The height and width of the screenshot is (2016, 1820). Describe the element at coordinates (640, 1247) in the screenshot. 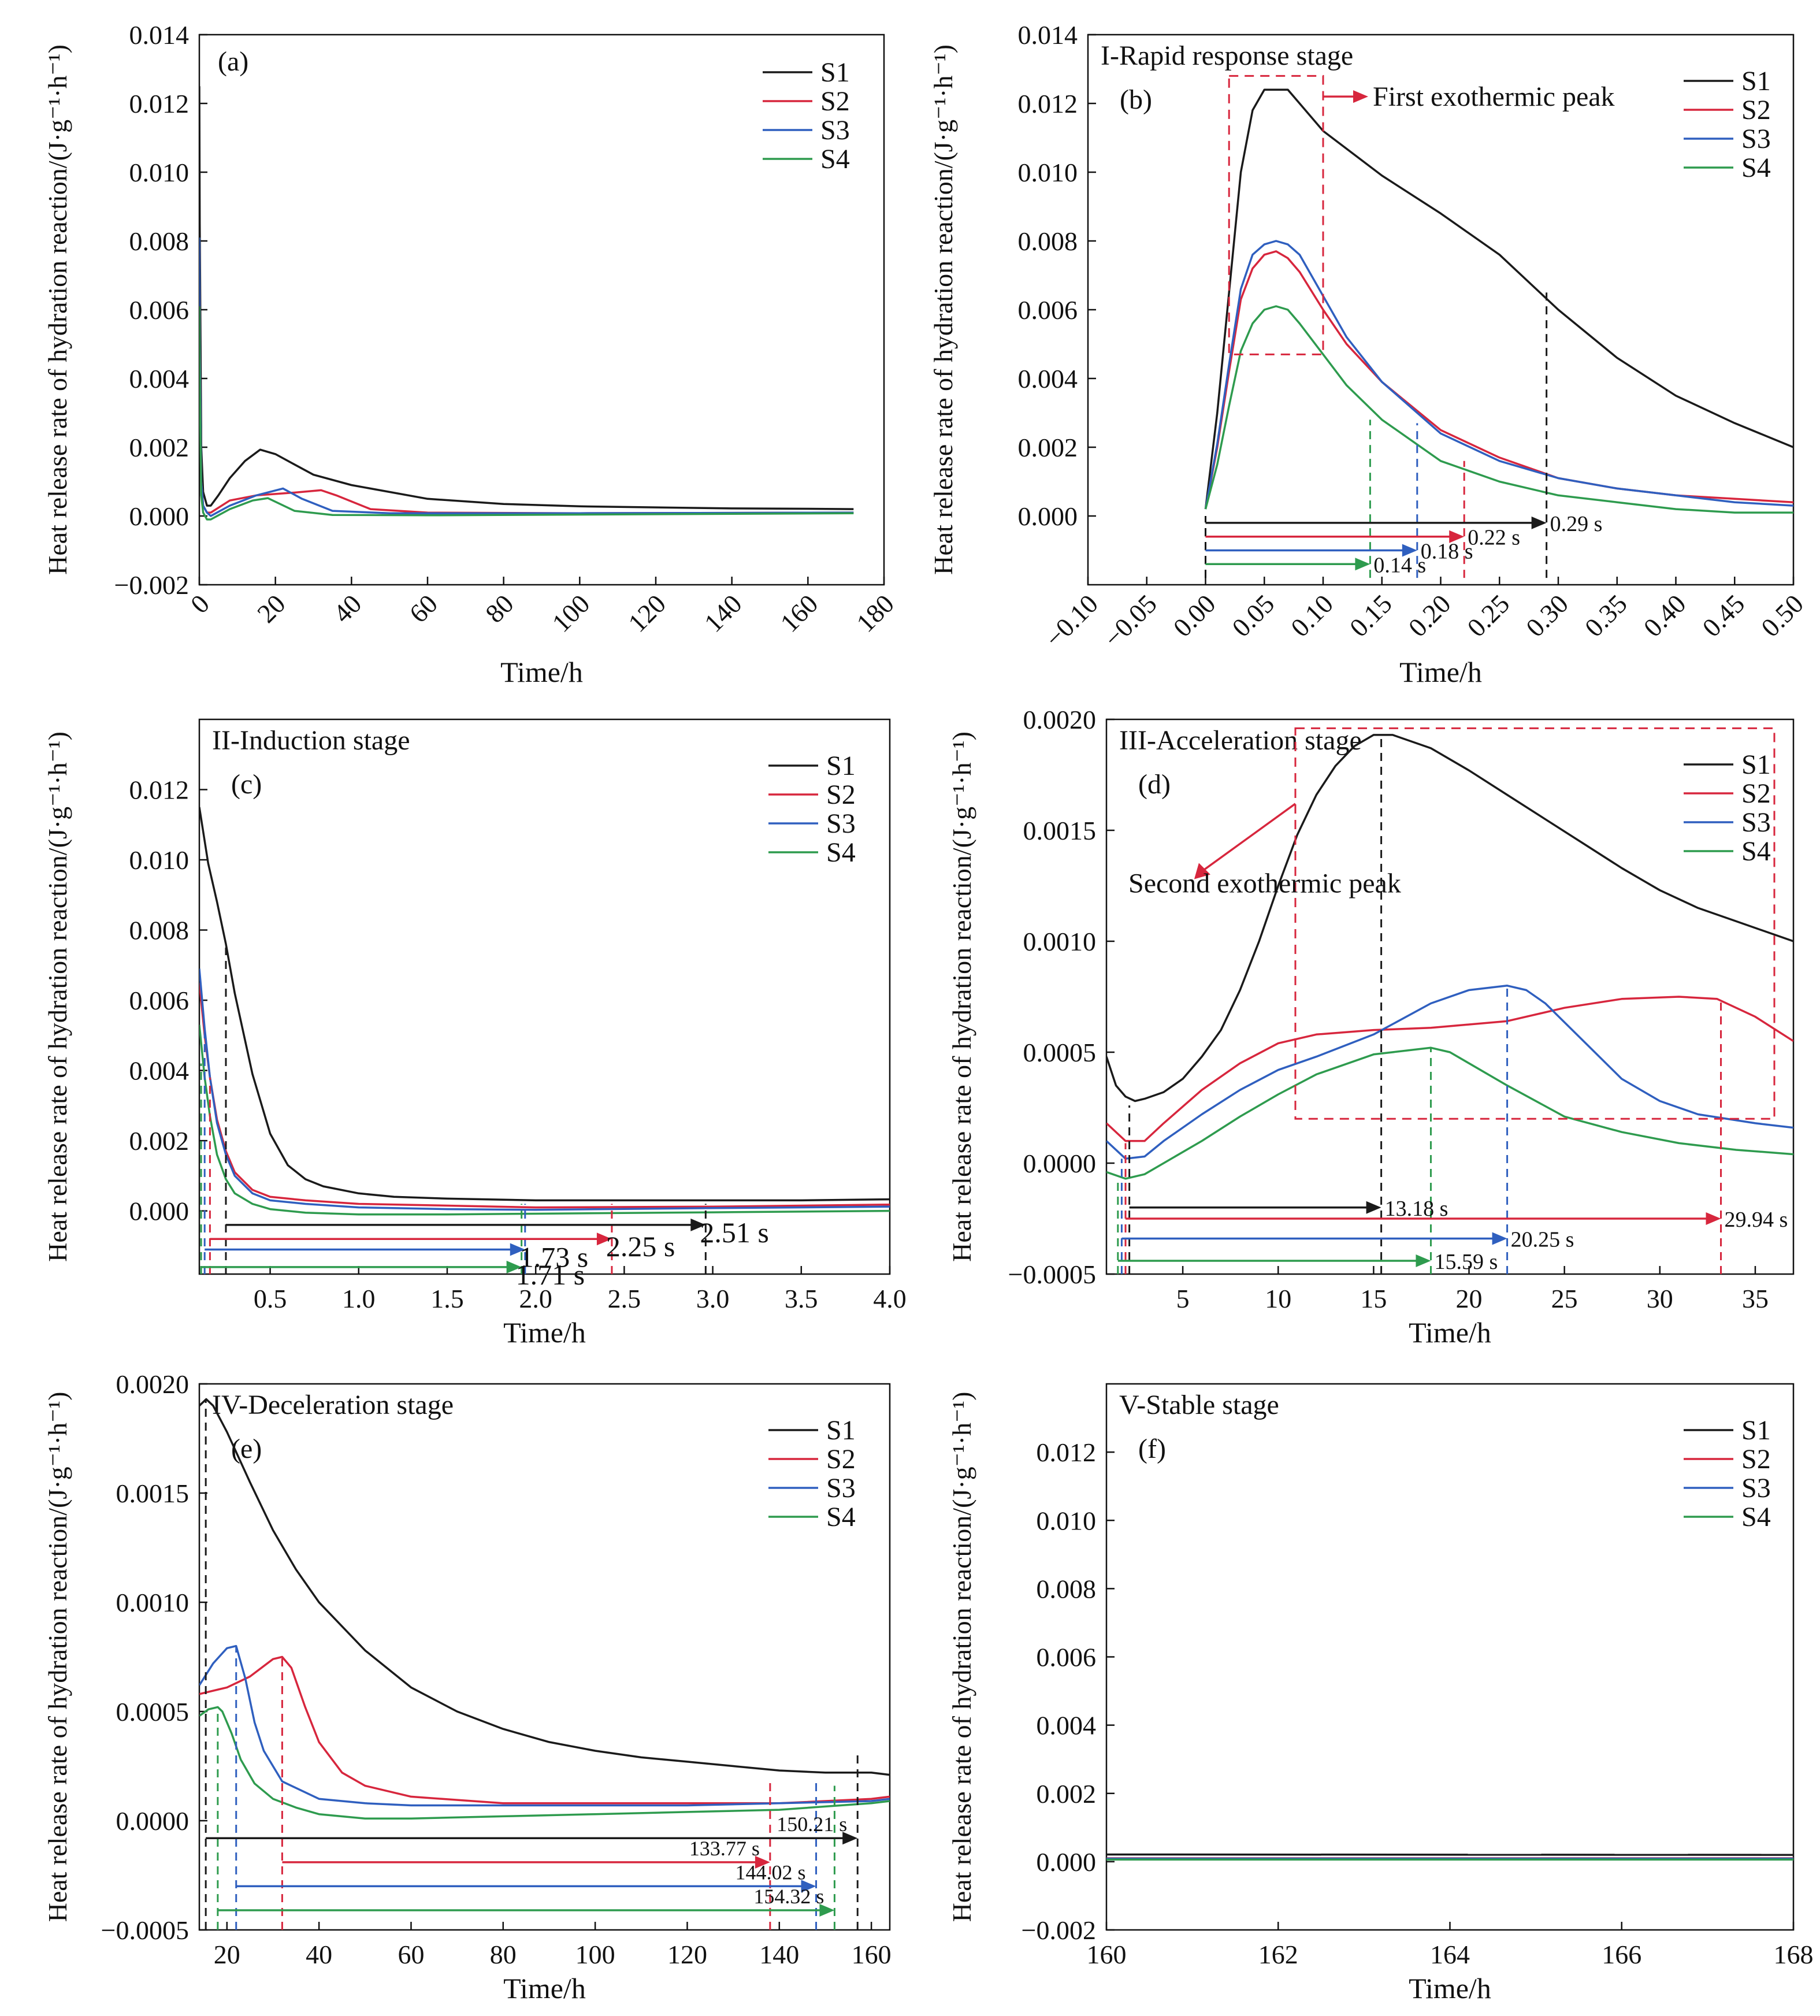

I see `duration-label-s2: 2.25 s` at that location.